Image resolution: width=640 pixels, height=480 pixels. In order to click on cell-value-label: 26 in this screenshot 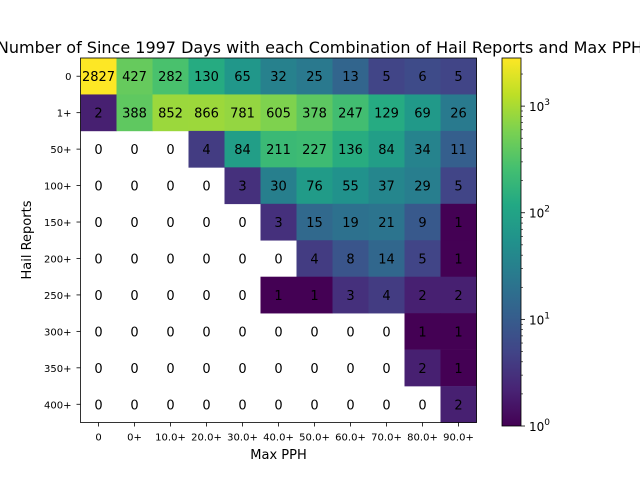, I will do `click(458, 114)`.